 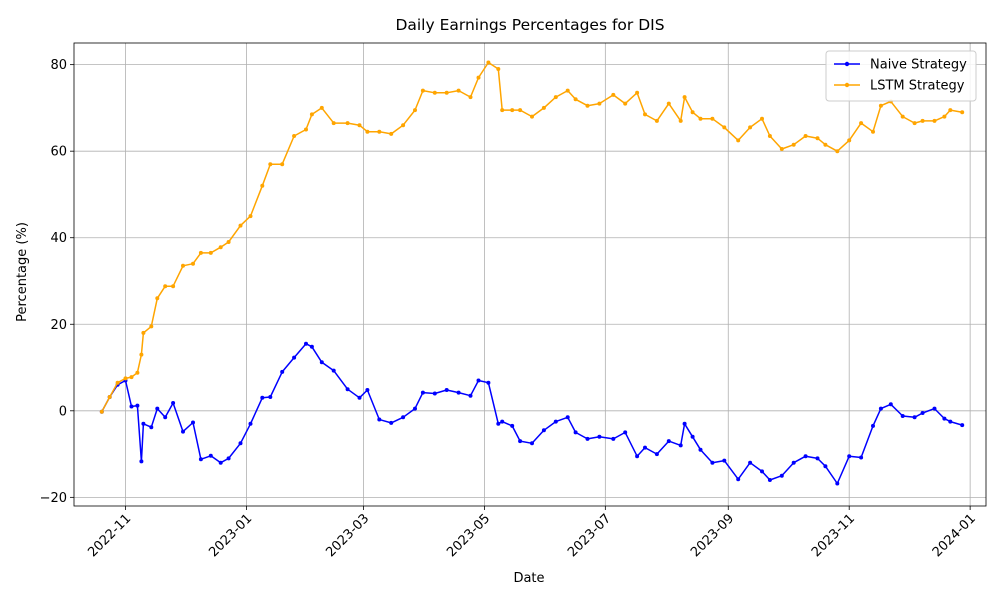 What do you see at coordinates (58, 152) in the screenshot?
I see `y-tick-label: 60` at bounding box center [58, 152].